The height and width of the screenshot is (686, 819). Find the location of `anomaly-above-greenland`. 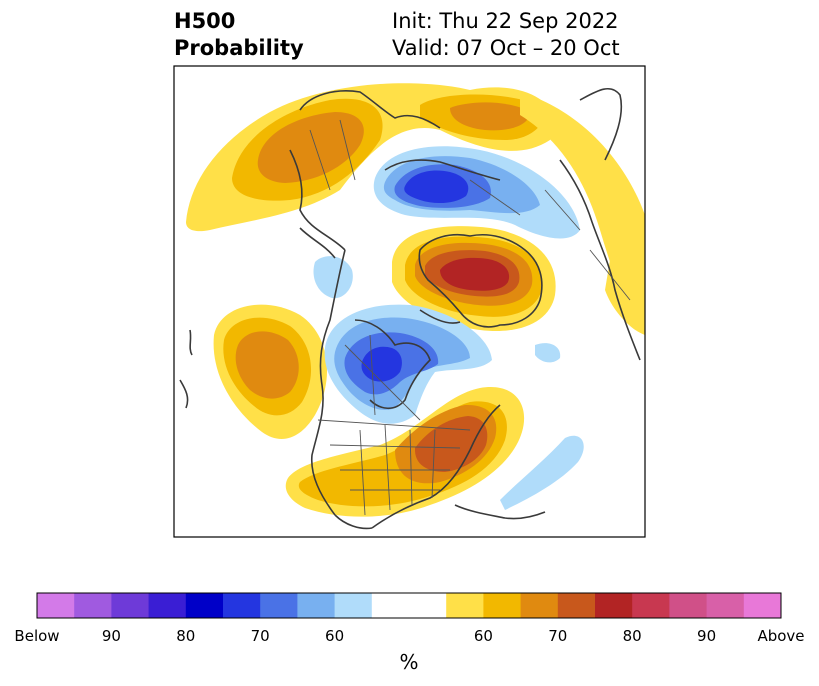

anomaly-above-greenland is located at coordinates (474, 279).